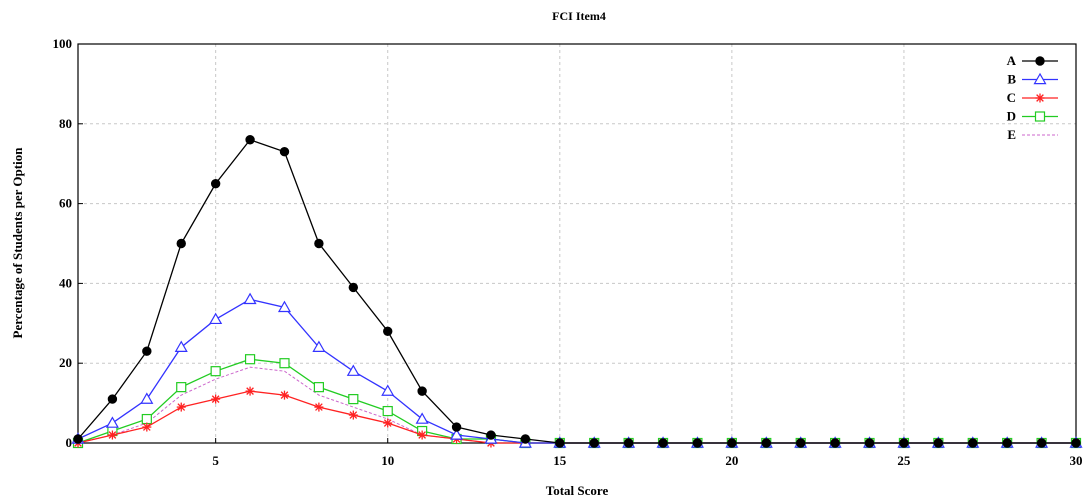 Image resolution: width=1088 pixels, height=501 pixels. Describe the element at coordinates (731, 460) in the screenshot. I see `x-tick-label: 20` at that location.